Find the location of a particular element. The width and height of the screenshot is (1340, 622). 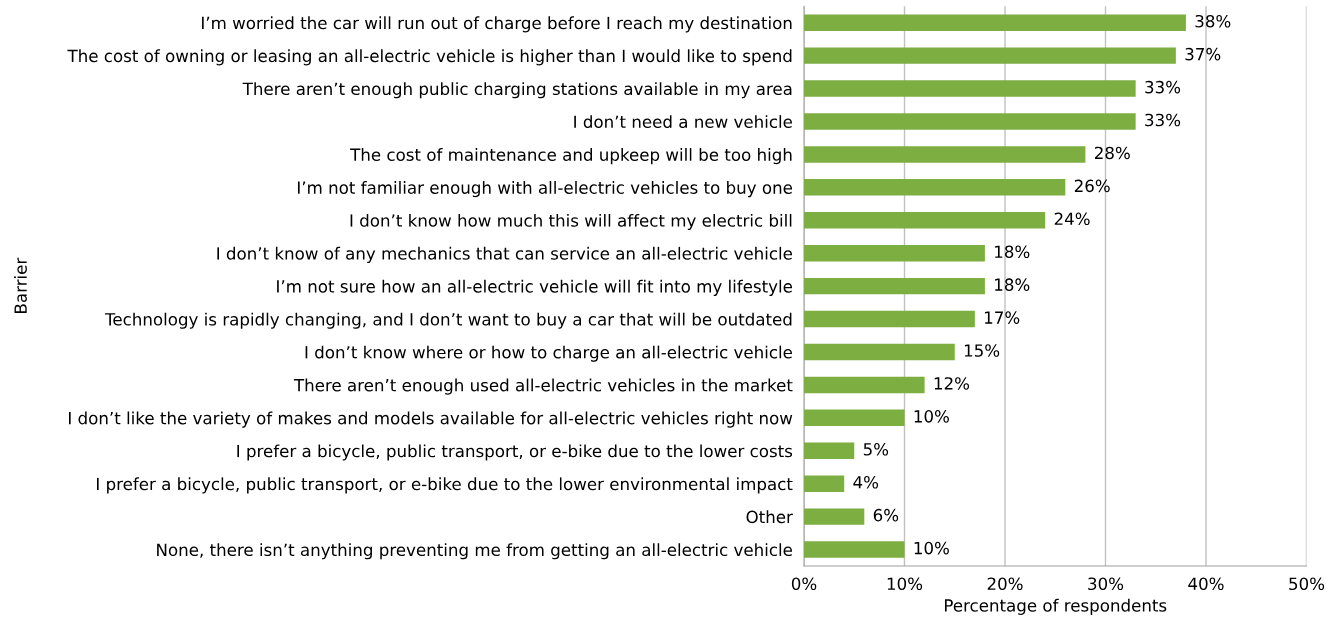

data-label: 15% is located at coordinates (982, 350).